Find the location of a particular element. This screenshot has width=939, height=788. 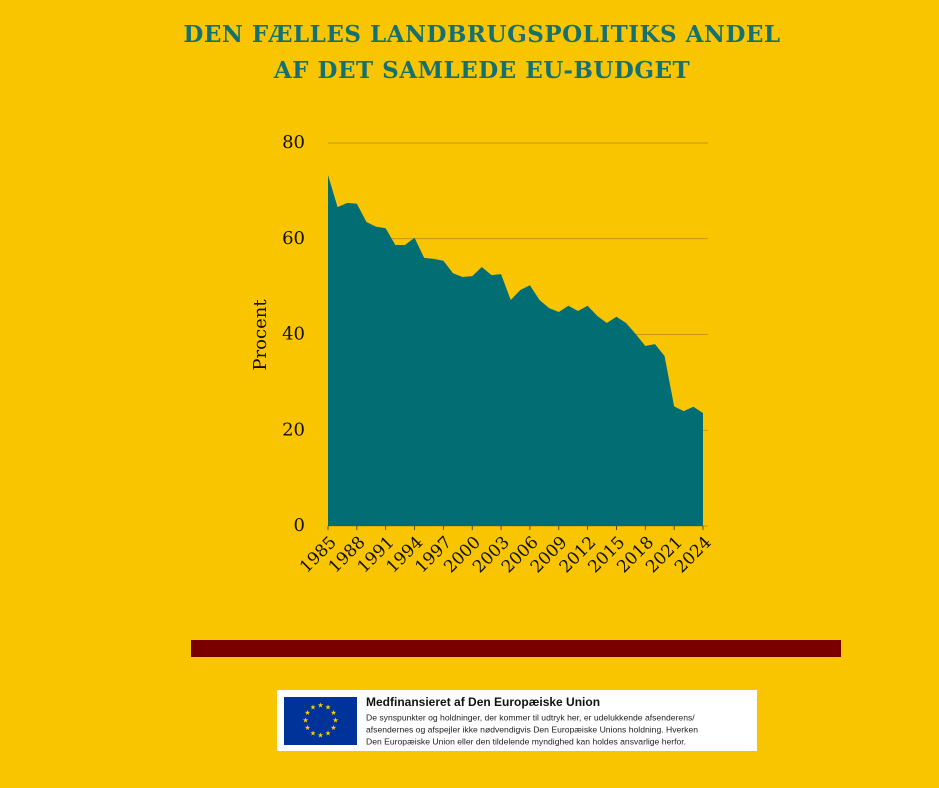

y-tick-label: 80 is located at coordinates (293, 142).